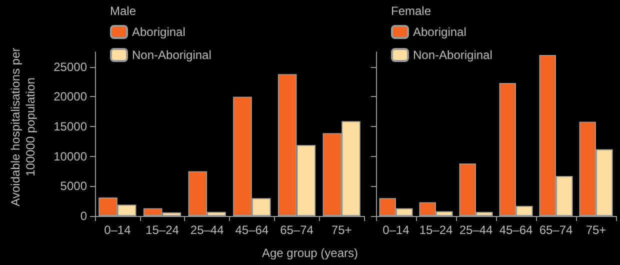 The image size is (620, 265). What do you see at coordinates (84, 216) in the screenshot?
I see `y-tick-label: 0` at bounding box center [84, 216].